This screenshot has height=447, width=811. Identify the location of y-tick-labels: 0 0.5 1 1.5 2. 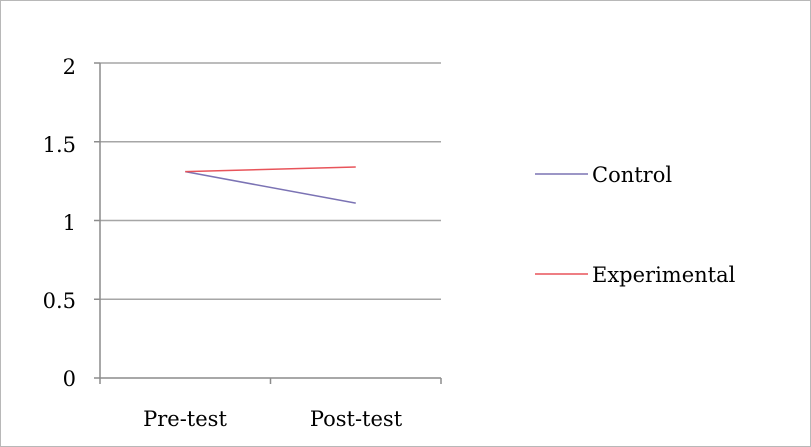
(59, 223).